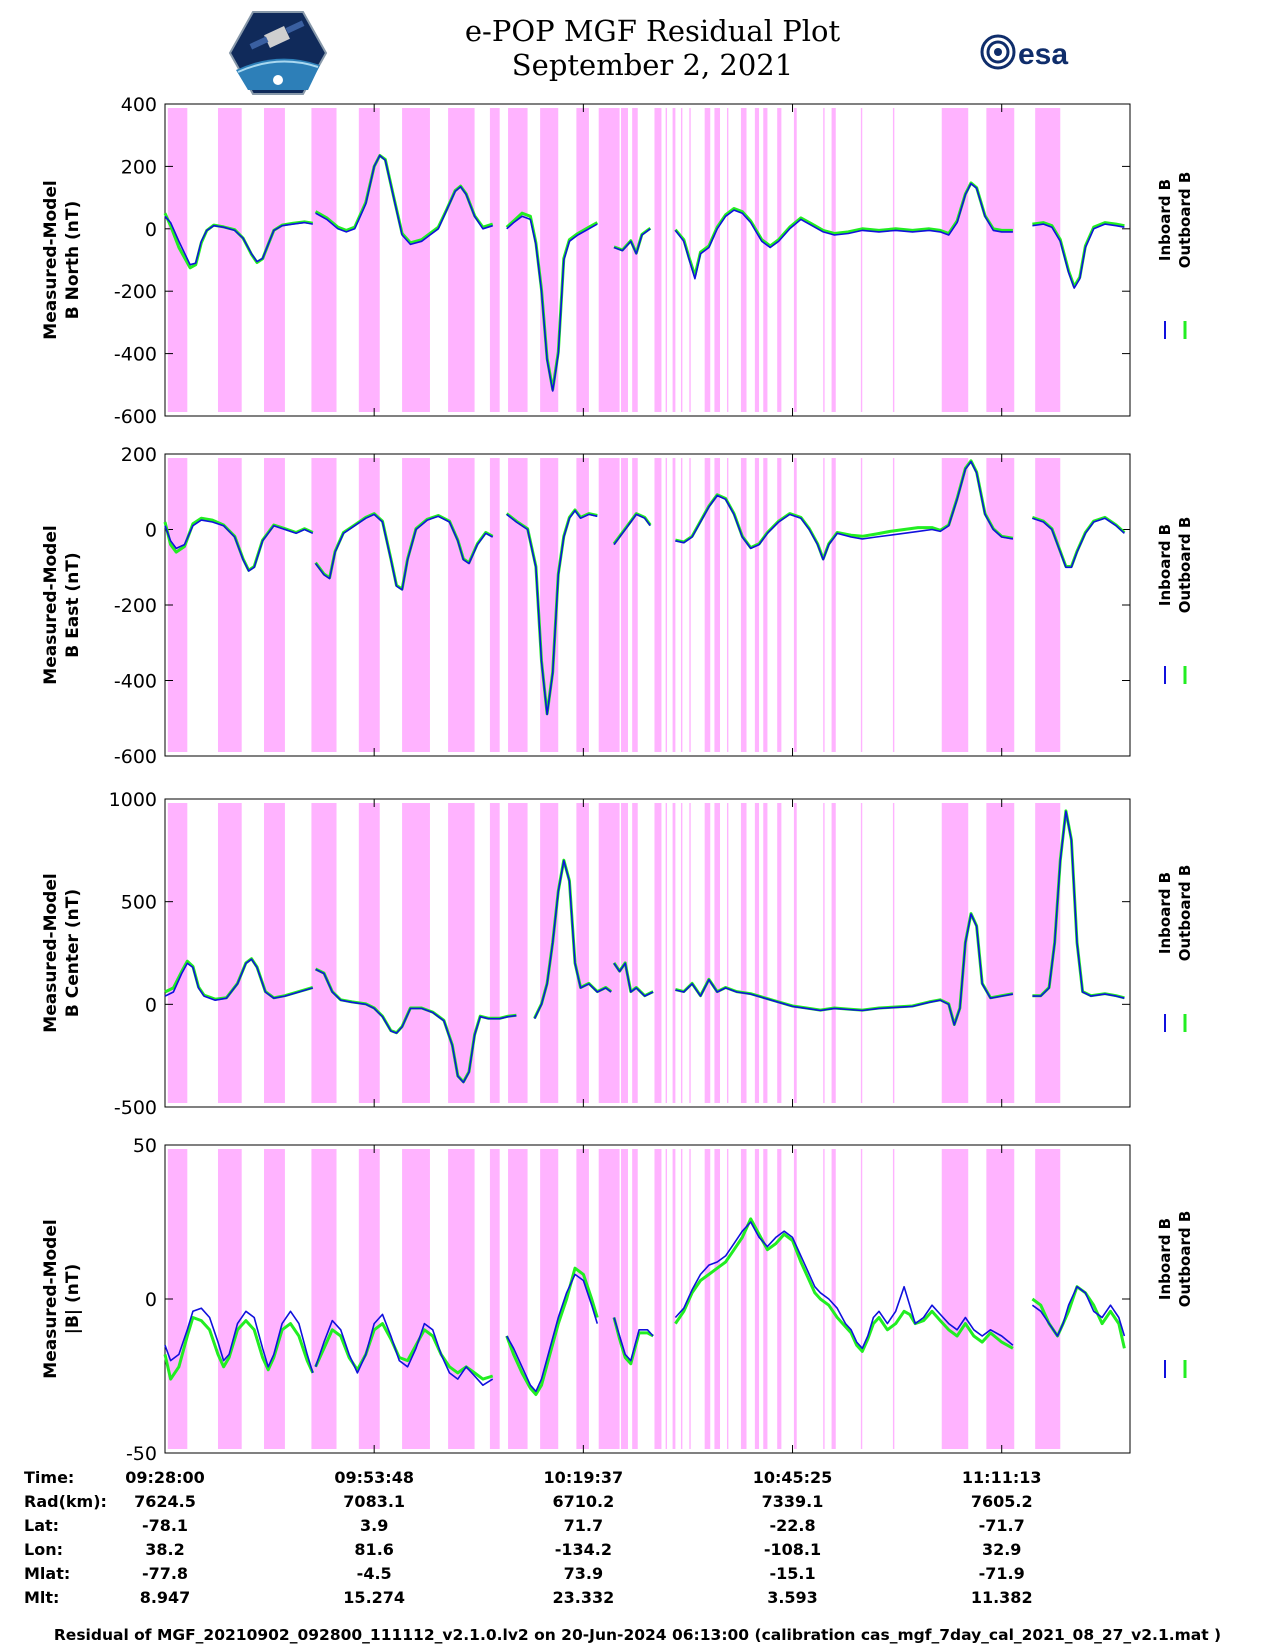  Describe the element at coordinates (165, 1525) in the screenshot. I see `info-cell: -78.1` at that location.